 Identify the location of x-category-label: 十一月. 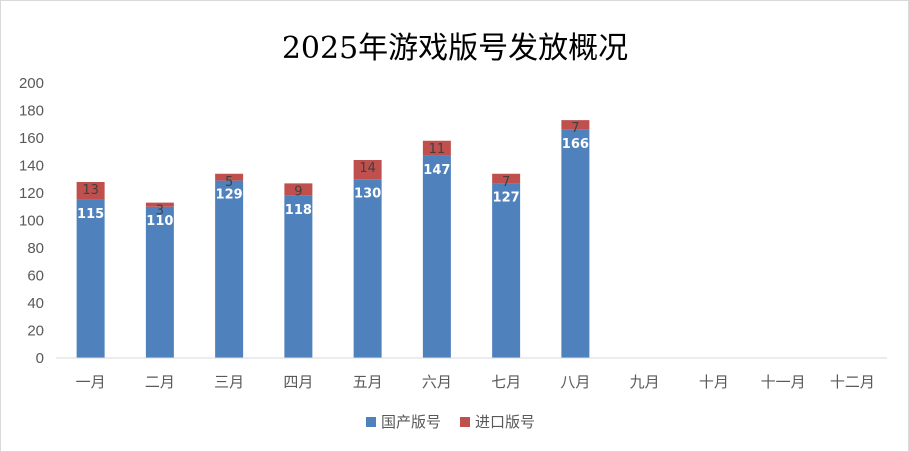
(783, 382).